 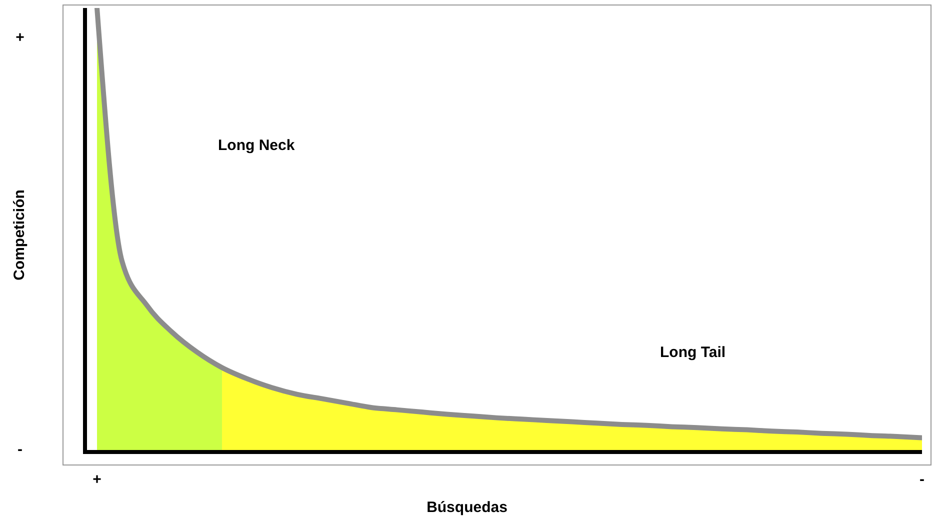 I want to click on annotation: Long Tail, so click(x=693, y=352).